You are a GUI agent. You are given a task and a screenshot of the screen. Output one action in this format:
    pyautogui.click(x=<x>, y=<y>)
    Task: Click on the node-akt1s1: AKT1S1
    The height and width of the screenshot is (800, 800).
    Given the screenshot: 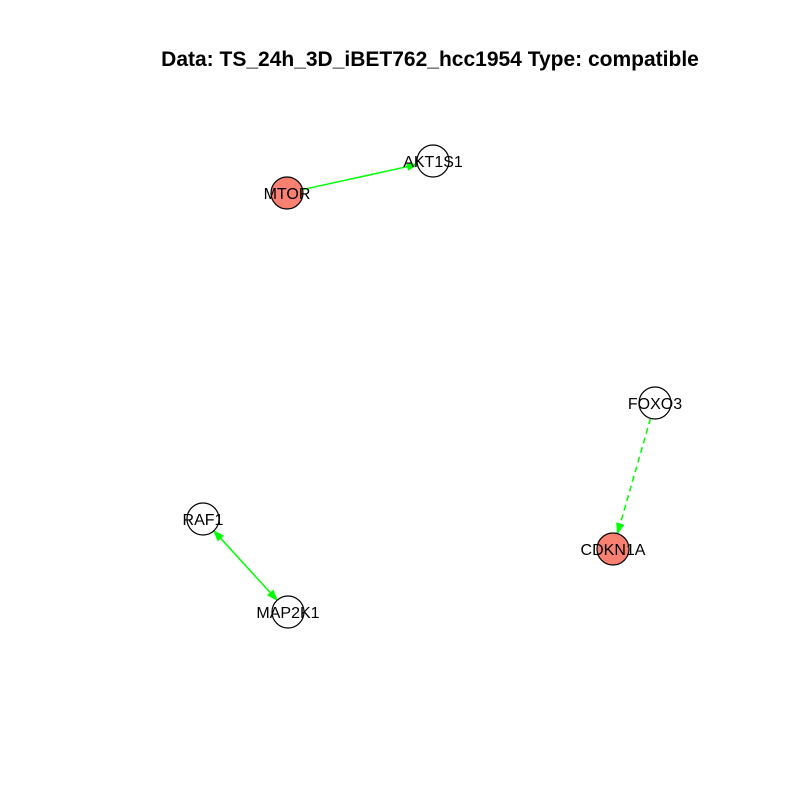 What is the action you would take?
    pyautogui.click(x=433, y=161)
    